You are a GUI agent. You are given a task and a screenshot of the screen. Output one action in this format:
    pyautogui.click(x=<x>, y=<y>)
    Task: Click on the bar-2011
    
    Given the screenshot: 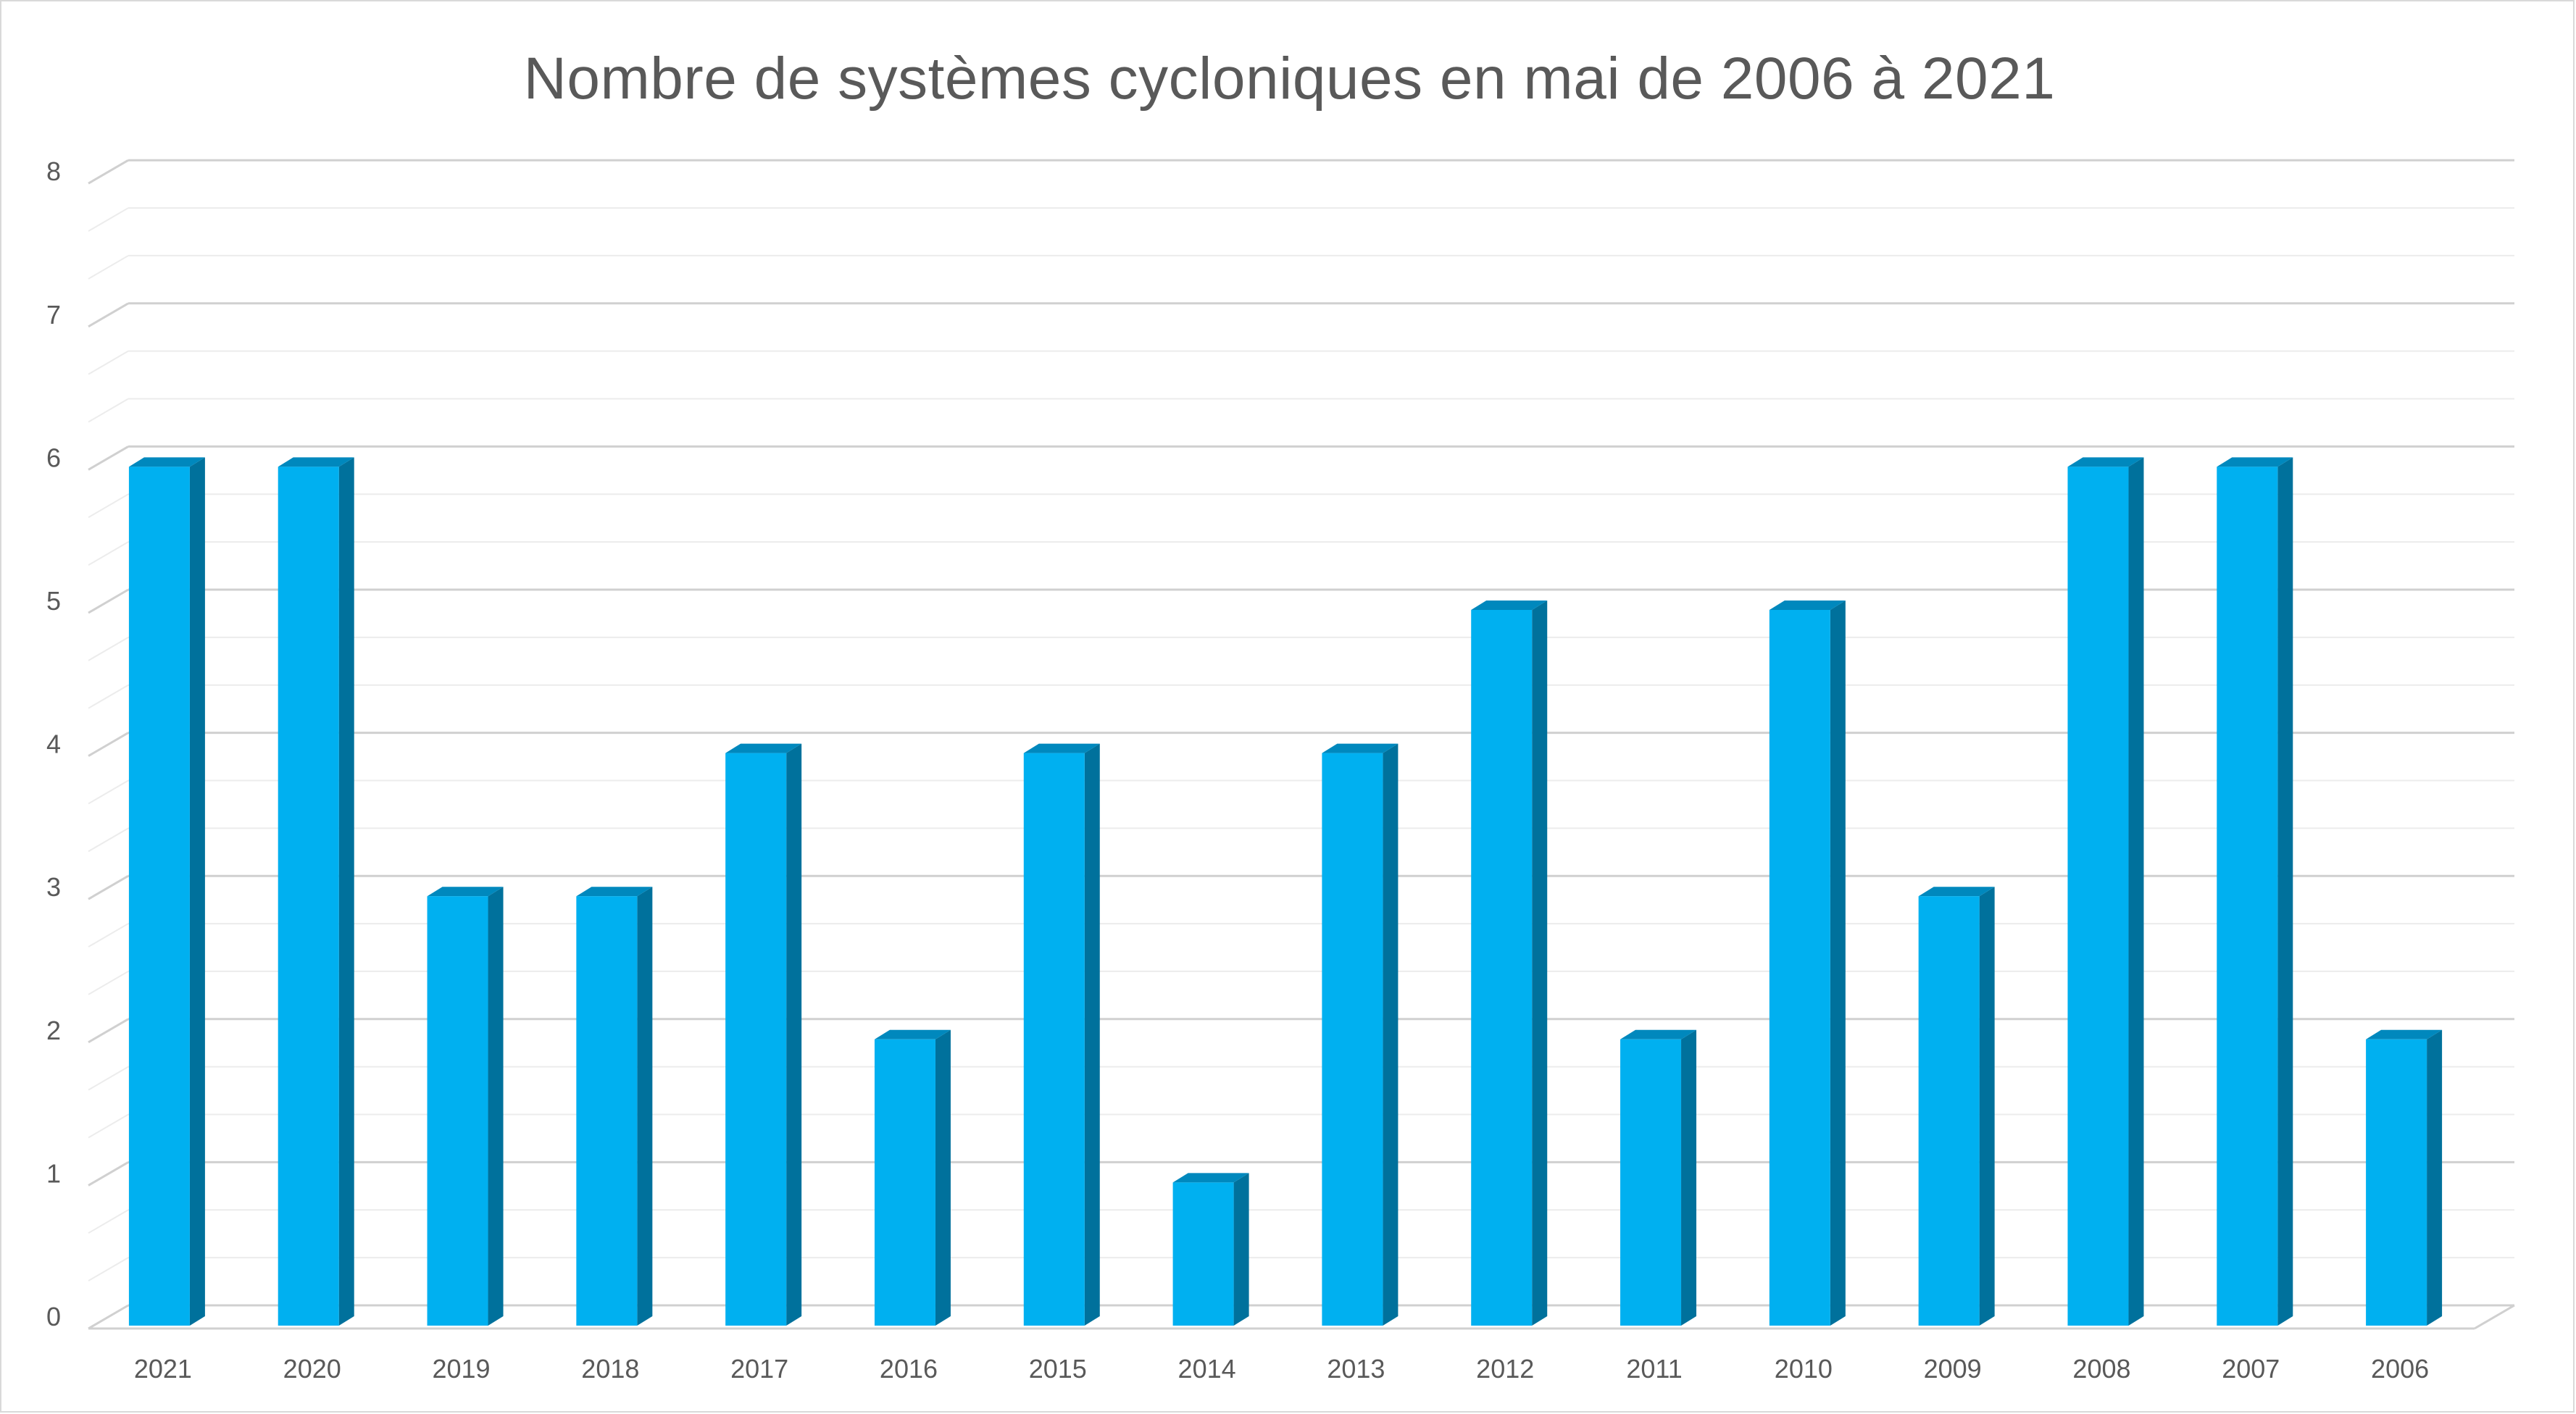 What is the action you would take?
    pyautogui.click(x=1658, y=1177)
    